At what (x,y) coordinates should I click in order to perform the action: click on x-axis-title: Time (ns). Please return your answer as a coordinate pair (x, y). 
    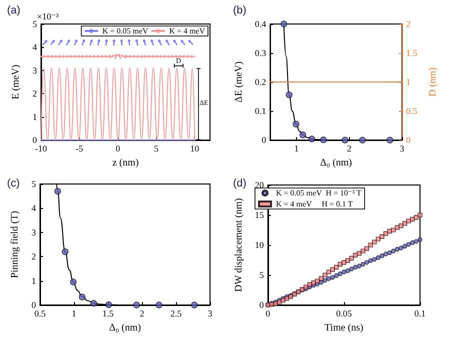
    Looking at the image, I should click on (344, 328).